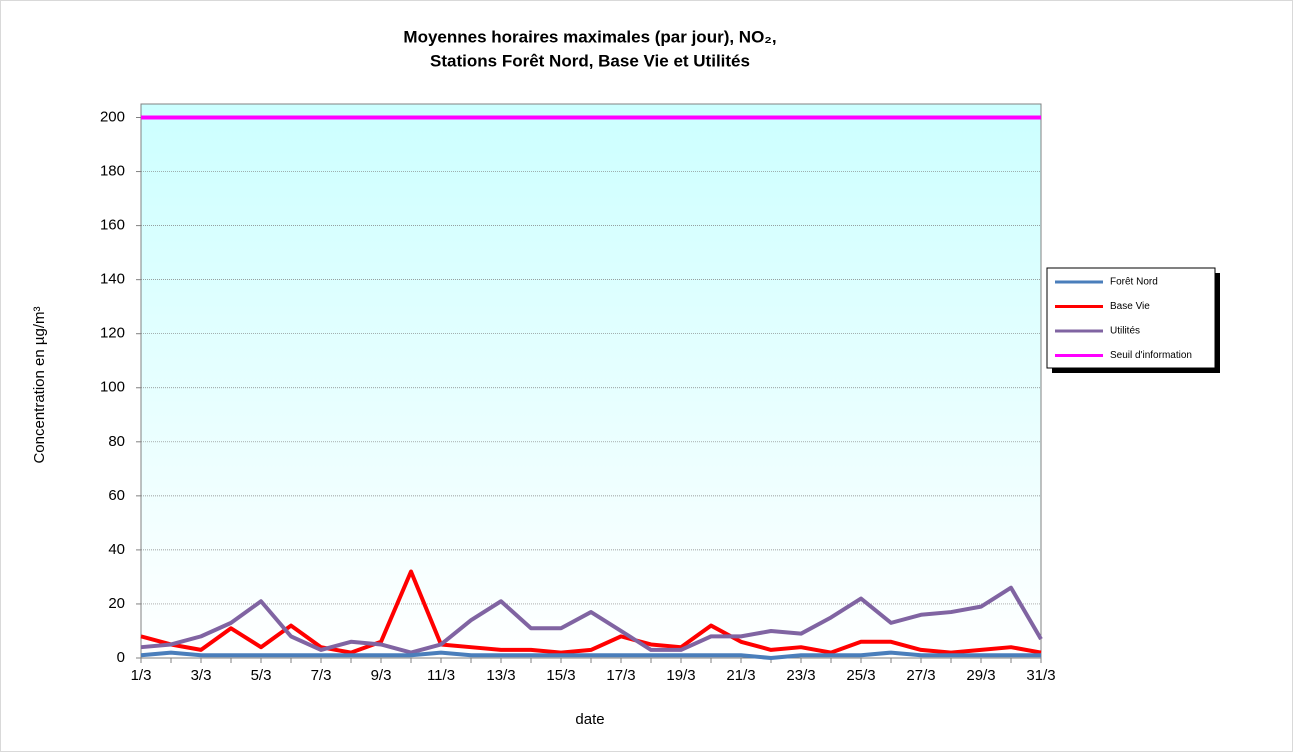 The image size is (1294, 753). Describe the element at coordinates (39, 384) in the screenshot. I see `y-axis-title: Concentration en µg/m³` at that location.